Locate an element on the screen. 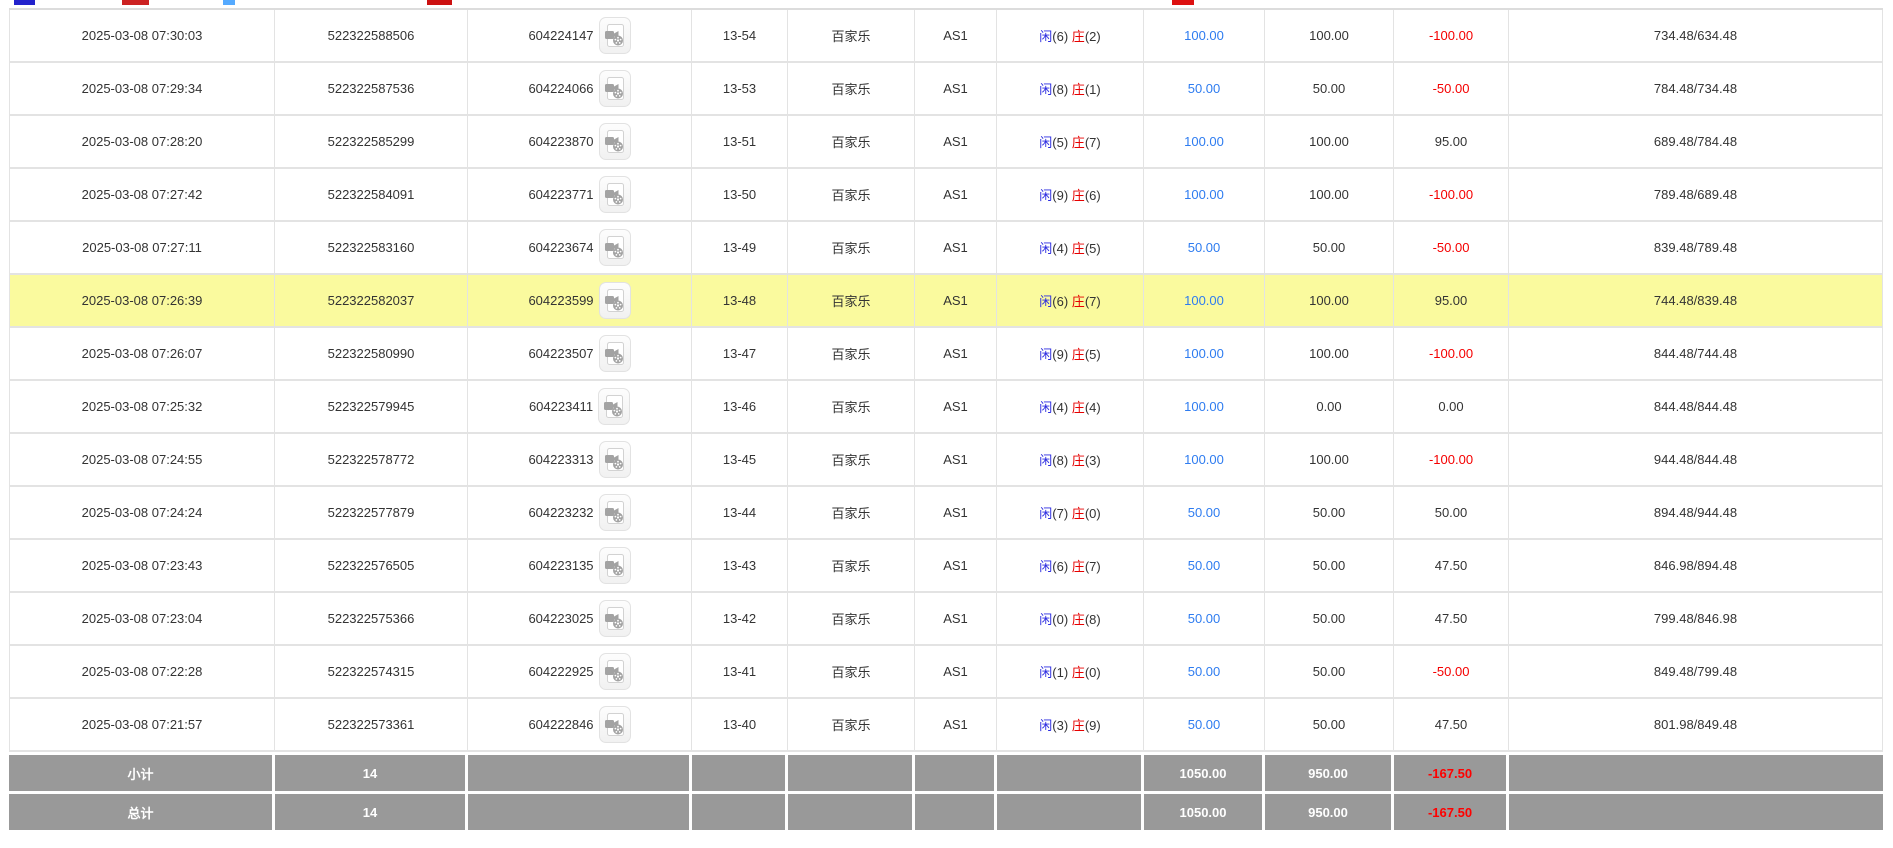  game-result: 闲(6) 庄(2) is located at coordinates (1070, 36).